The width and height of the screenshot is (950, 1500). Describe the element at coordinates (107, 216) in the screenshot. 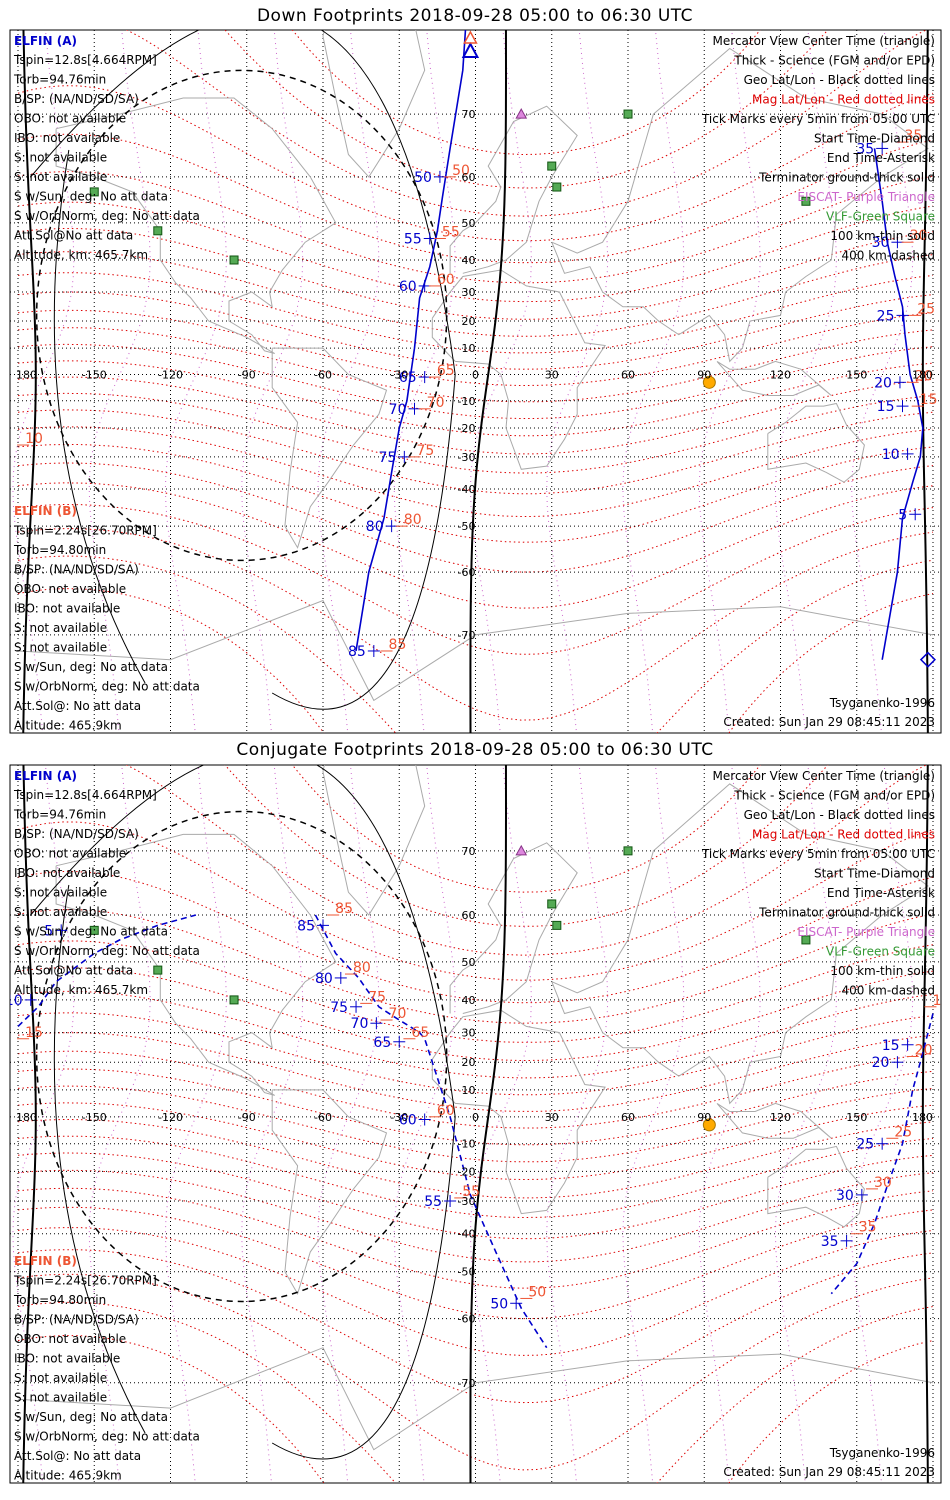

I see `elfin-a-info-line: S w/OrbNorm, deg: No att data` at that location.